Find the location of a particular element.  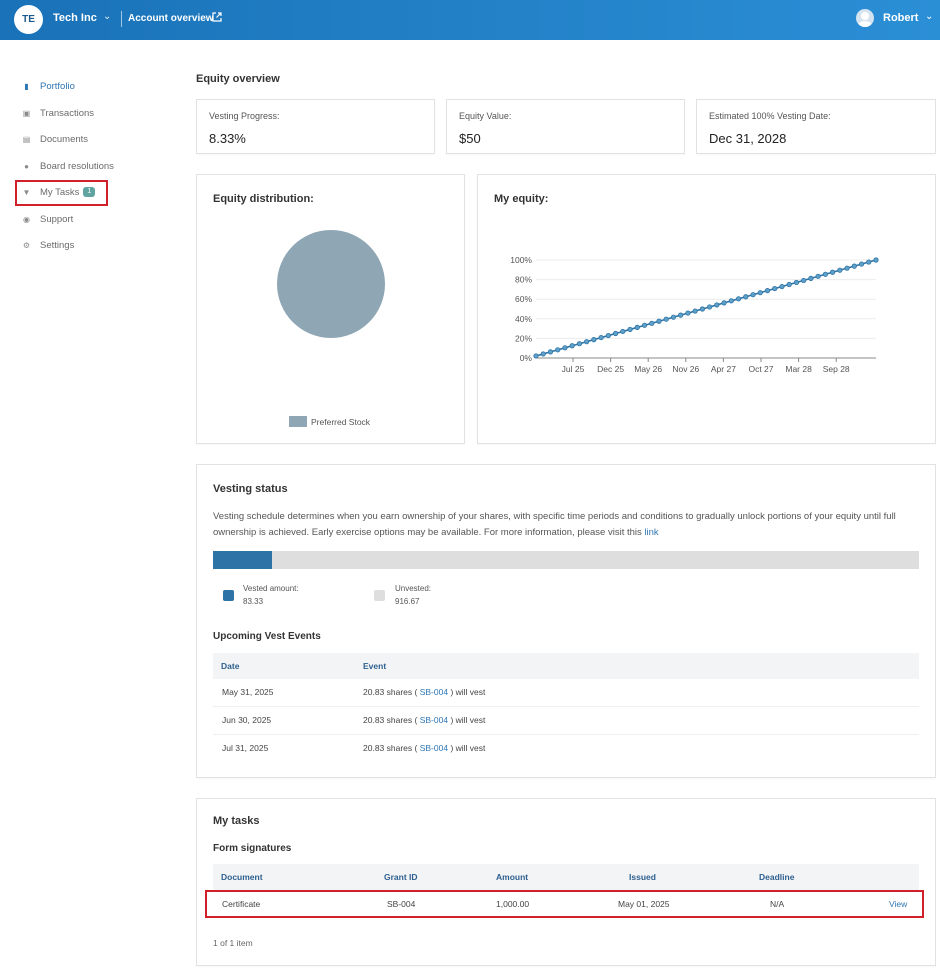

column-deadline: Deadline is located at coordinates (777, 877).